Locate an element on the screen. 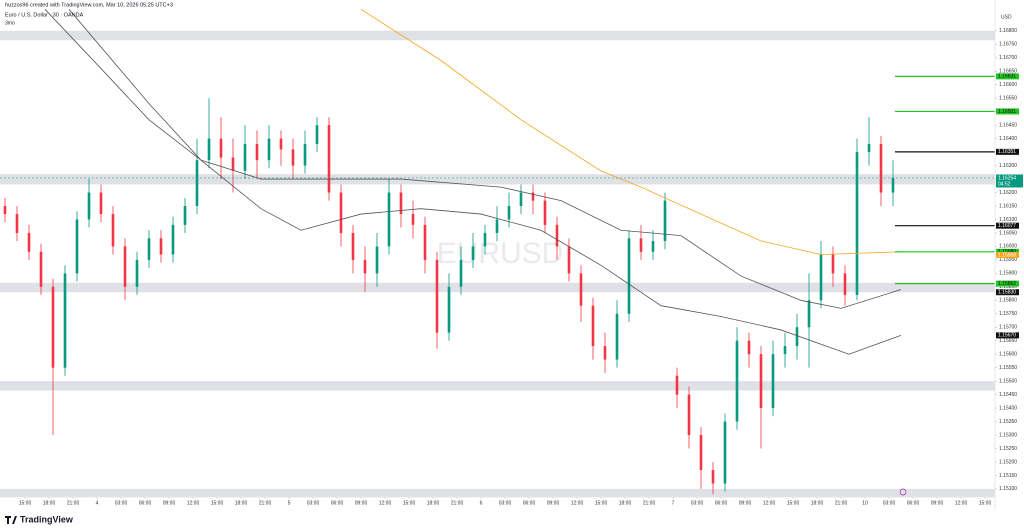 The image size is (1024, 532). x-tick-label: 7 is located at coordinates (673, 503).